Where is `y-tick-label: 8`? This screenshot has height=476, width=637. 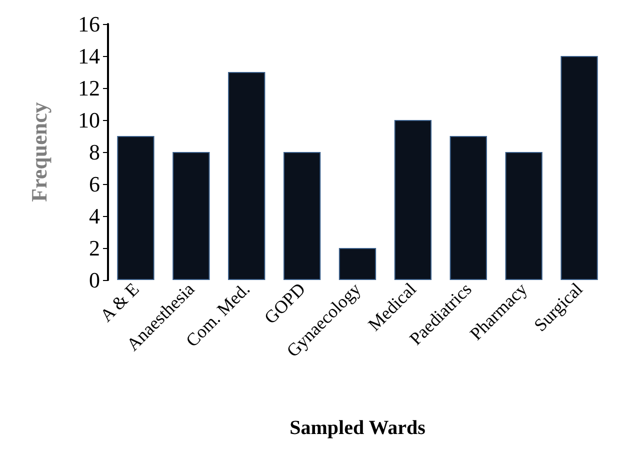 y-tick-label: 8 is located at coordinates (94, 152).